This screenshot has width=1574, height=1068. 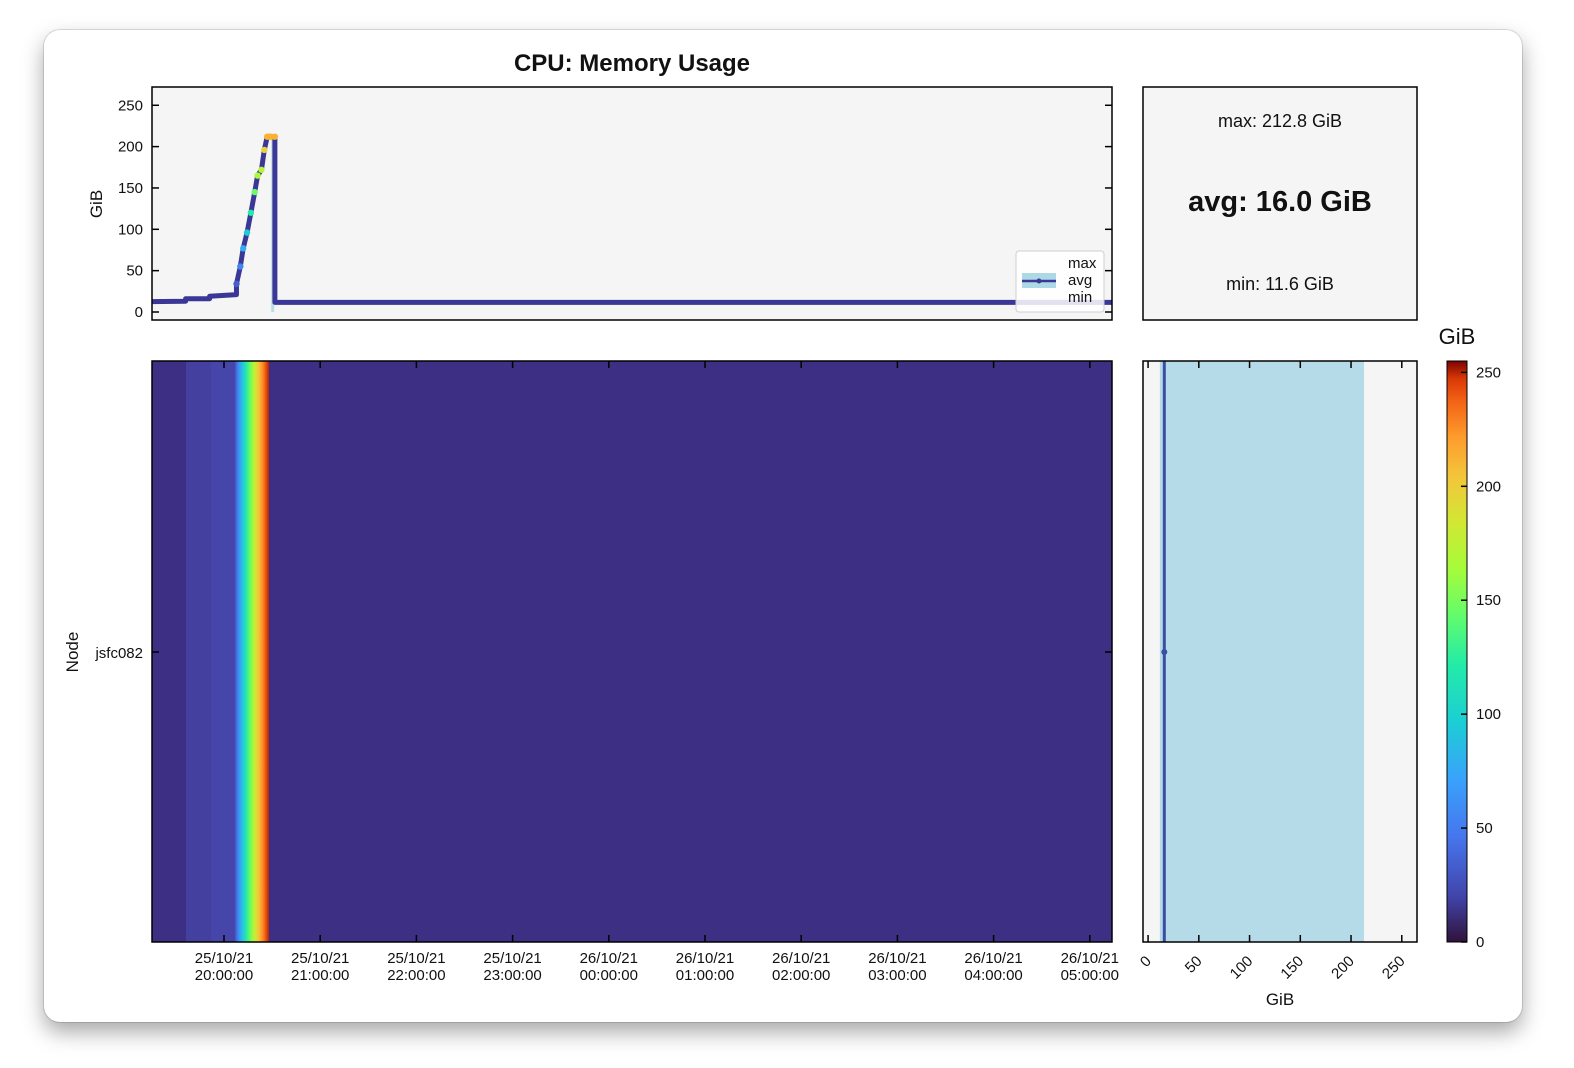 What do you see at coordinates (72, 652) in the screenshot?
I see `heatmap-y-axis-label: Node` at bounding box center [72, 652].